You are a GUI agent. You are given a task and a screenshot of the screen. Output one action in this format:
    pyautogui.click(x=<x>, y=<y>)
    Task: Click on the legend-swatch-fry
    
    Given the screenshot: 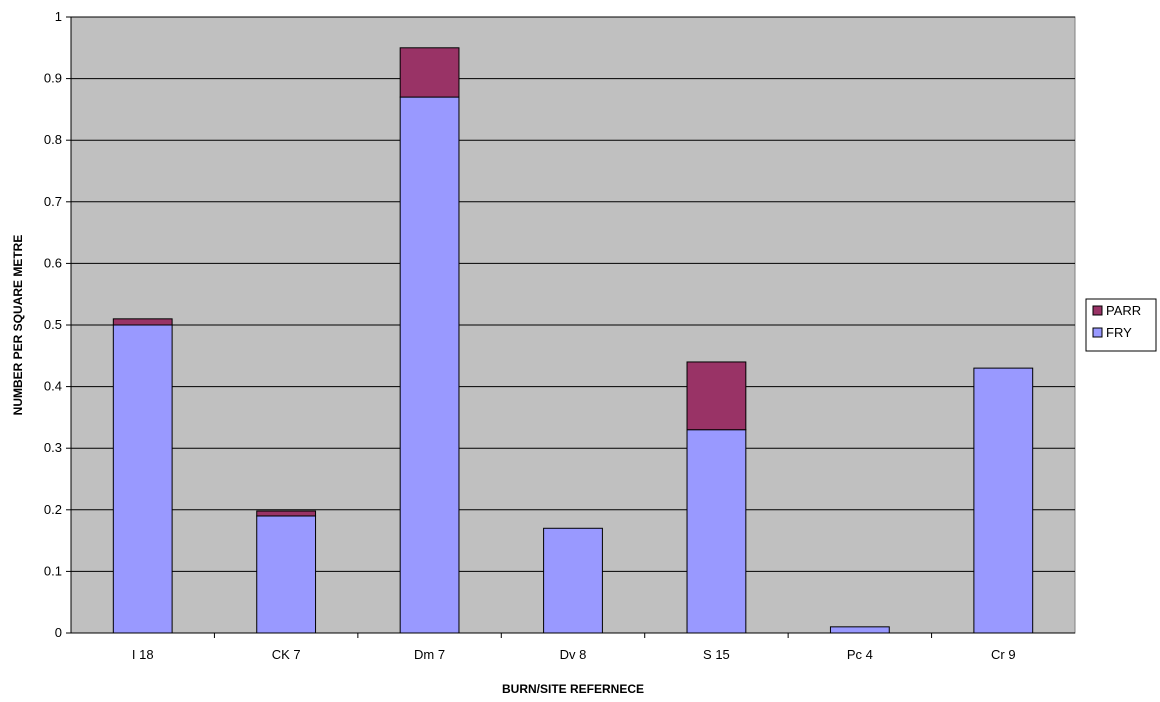 What is the action you would take?
    pyautogui.click(x=1097, y=332)
    